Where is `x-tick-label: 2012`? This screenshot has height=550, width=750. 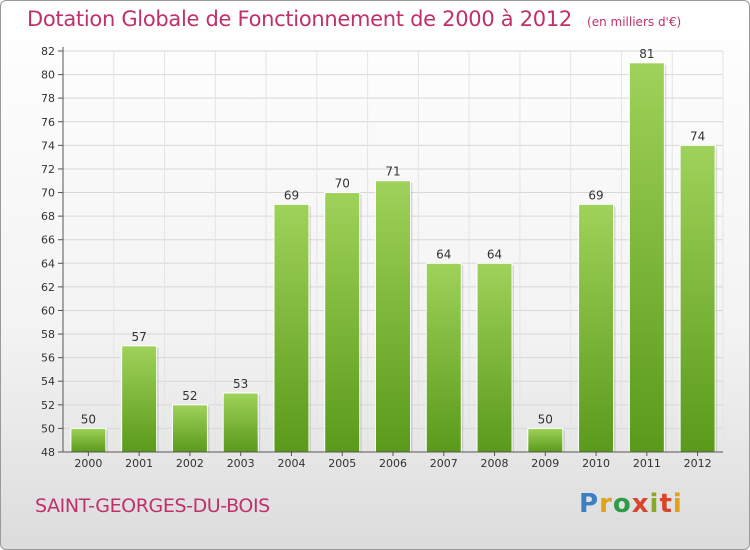 x-tick-label: 2012 is located at coordinates (698, 463).